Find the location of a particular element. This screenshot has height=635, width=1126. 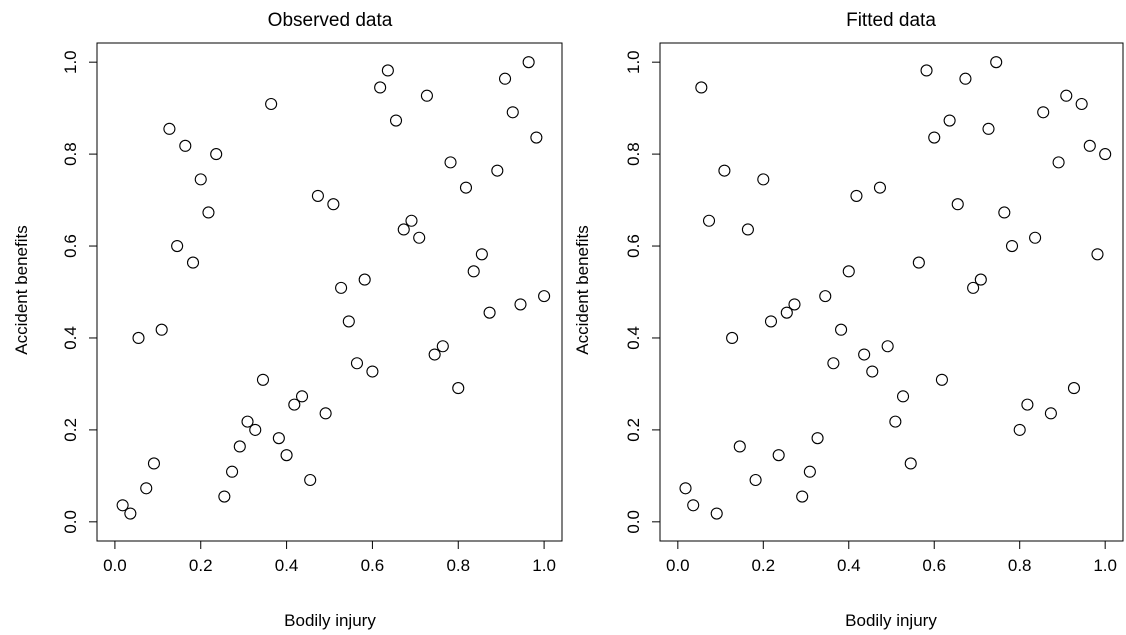

x-axis-title: Bodily injury is located at coordinates (891, 620).